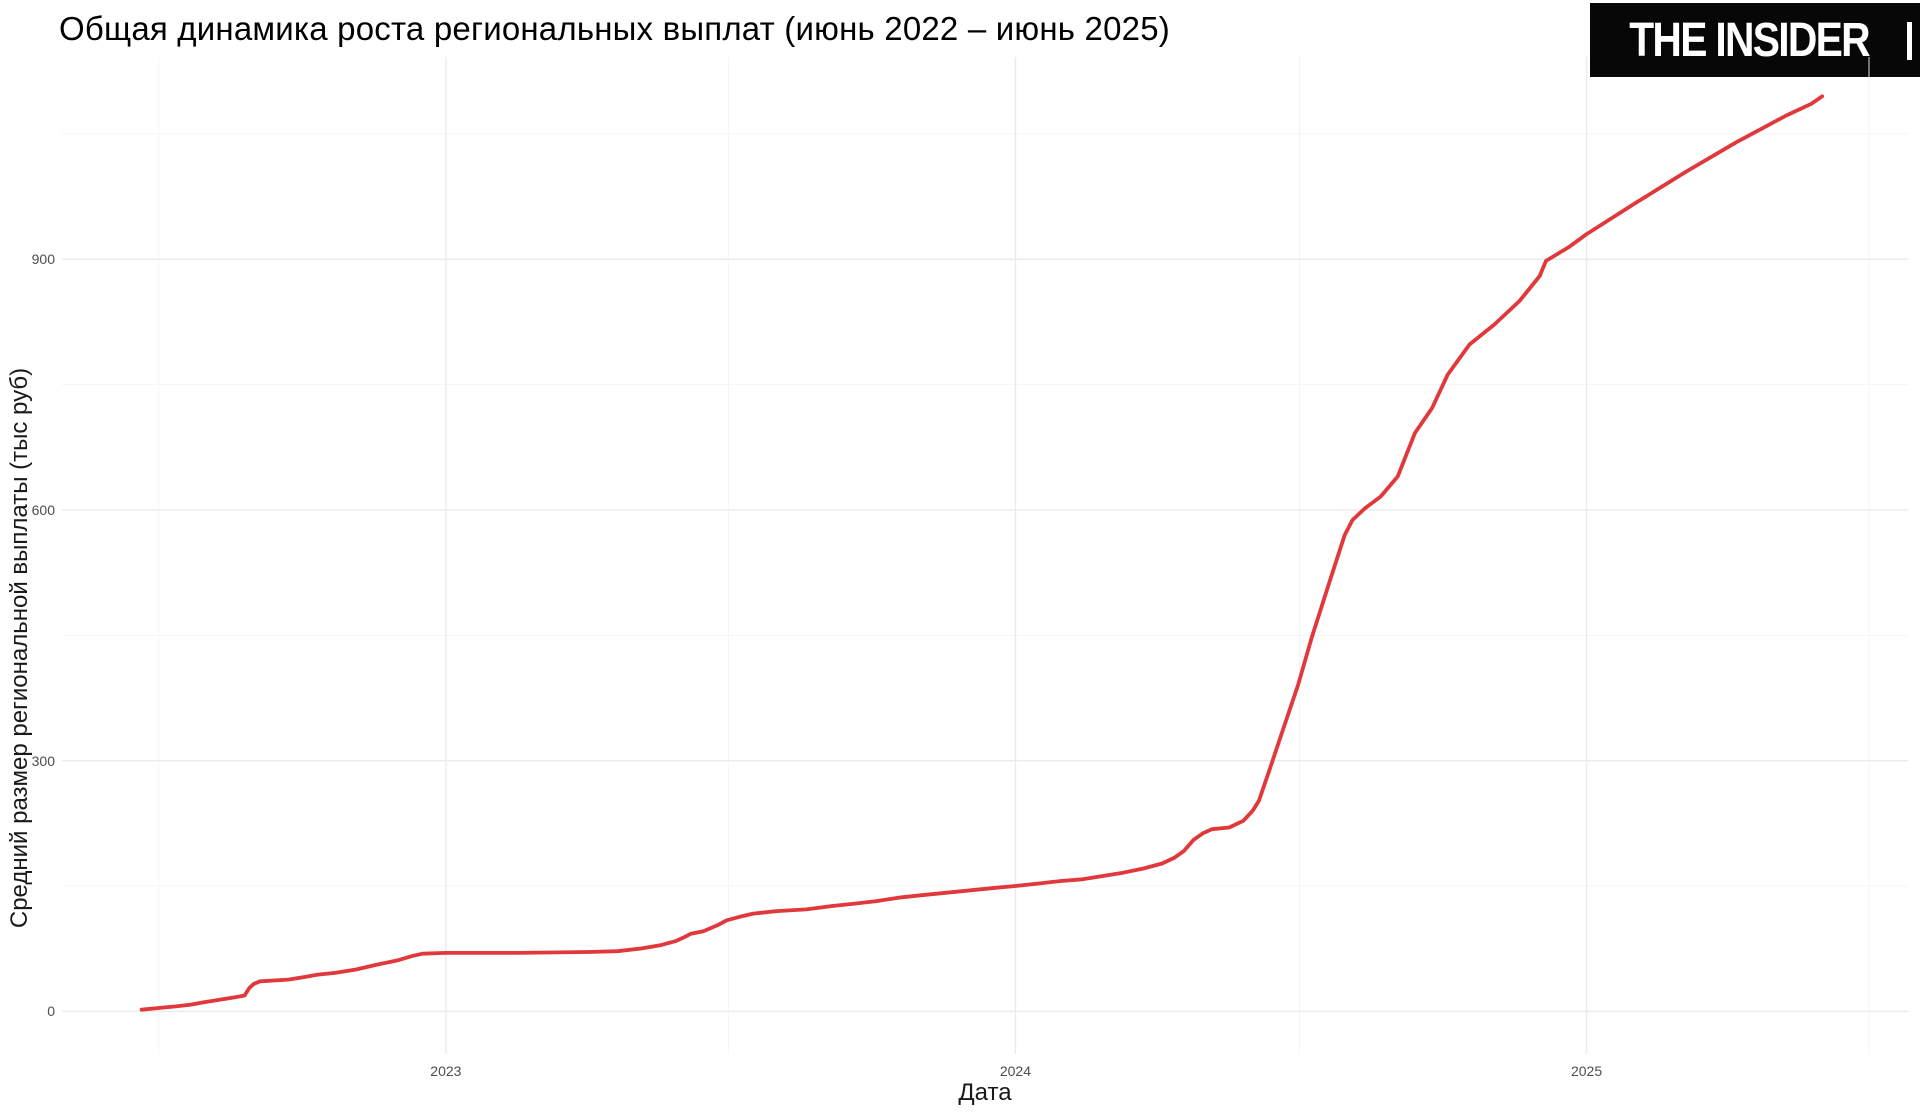  Describe the element at coordinates (1749, 40) in the screenshot. I see `logo-text: THE INSIDER` at that location.